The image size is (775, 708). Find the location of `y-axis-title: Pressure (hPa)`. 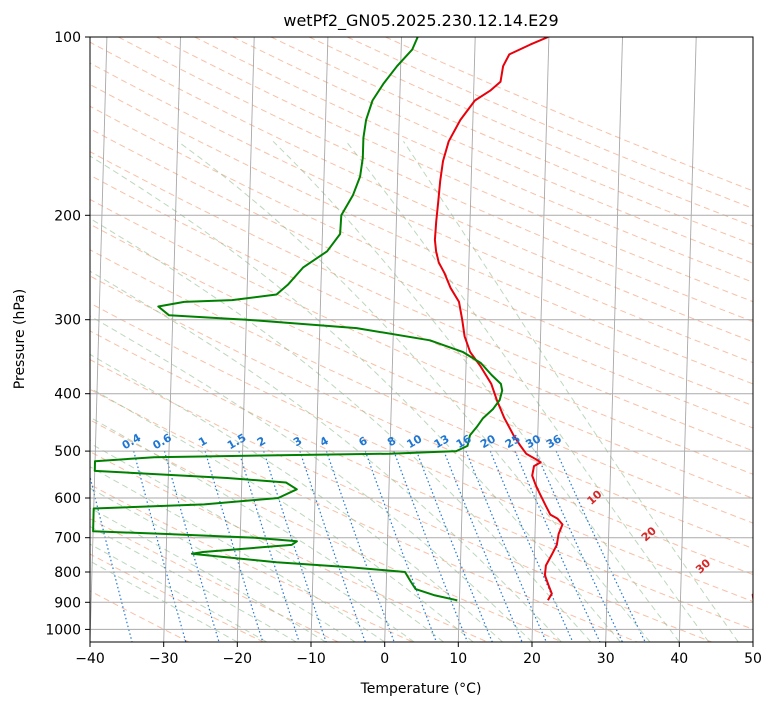

y-axis-title: Pressure (hPa) is located at coordinates (20, 339).